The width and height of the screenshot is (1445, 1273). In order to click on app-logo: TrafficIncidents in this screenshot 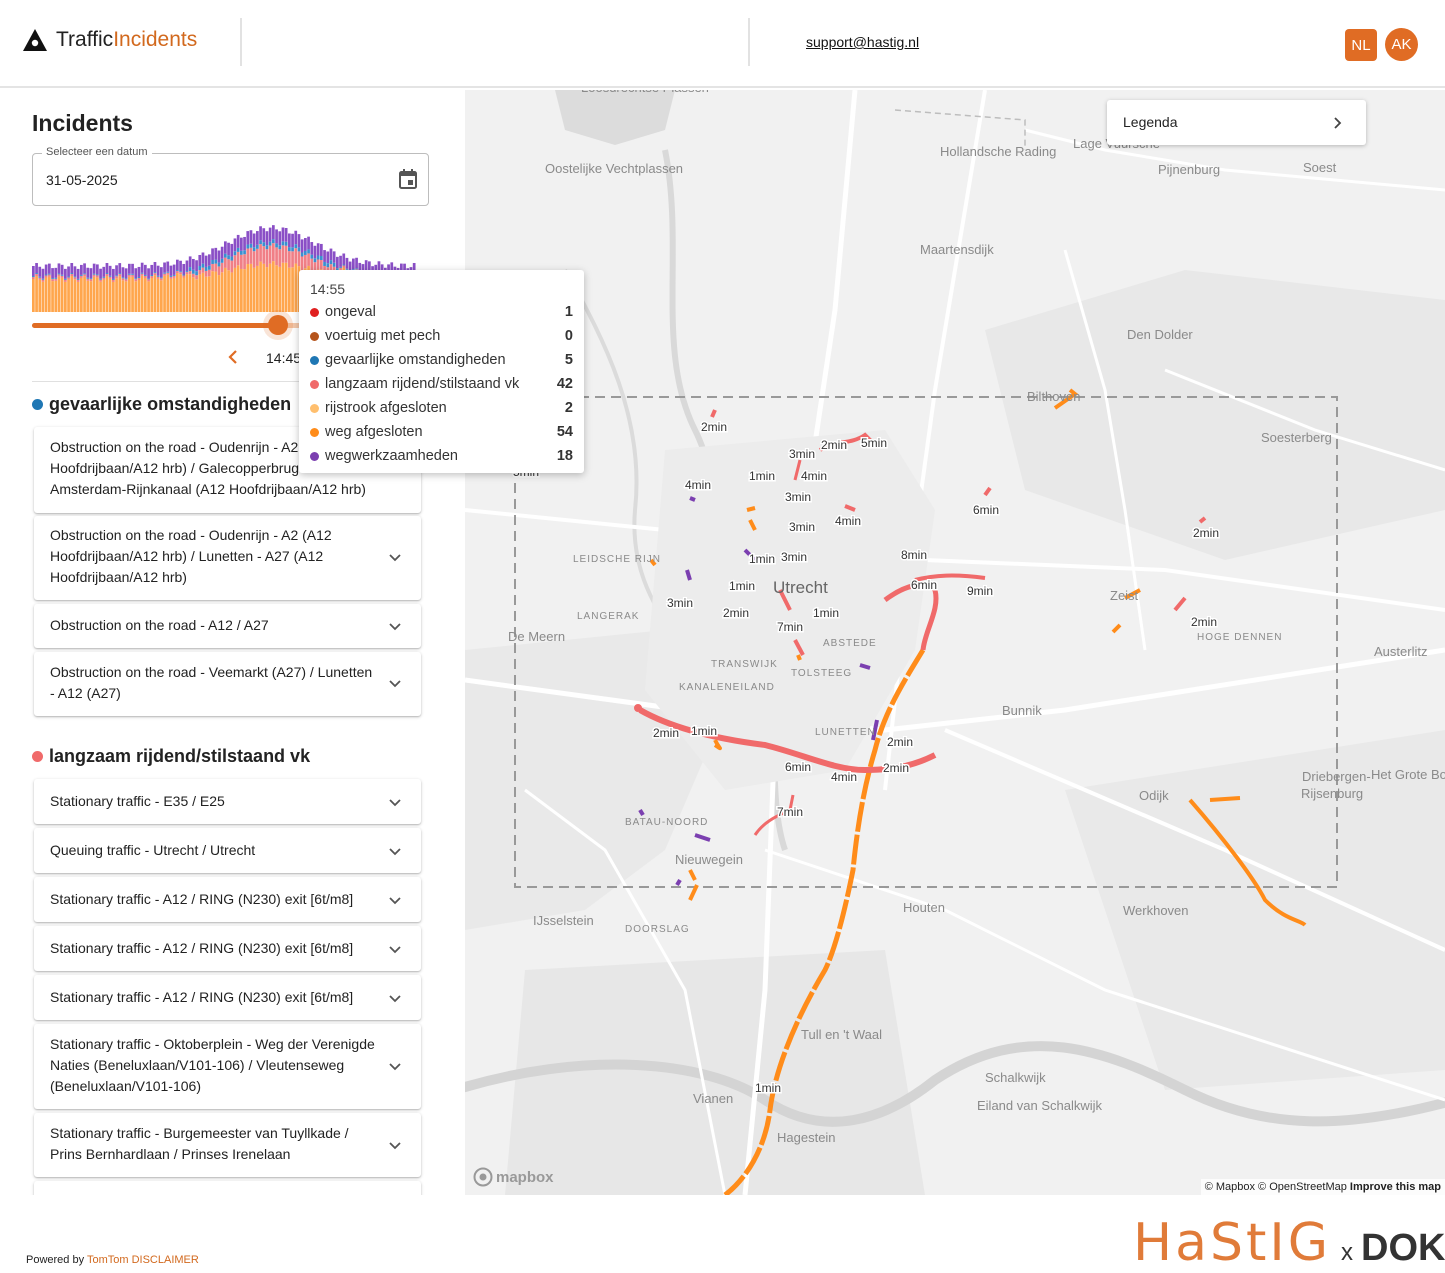, I will do `click(109, 40)`.